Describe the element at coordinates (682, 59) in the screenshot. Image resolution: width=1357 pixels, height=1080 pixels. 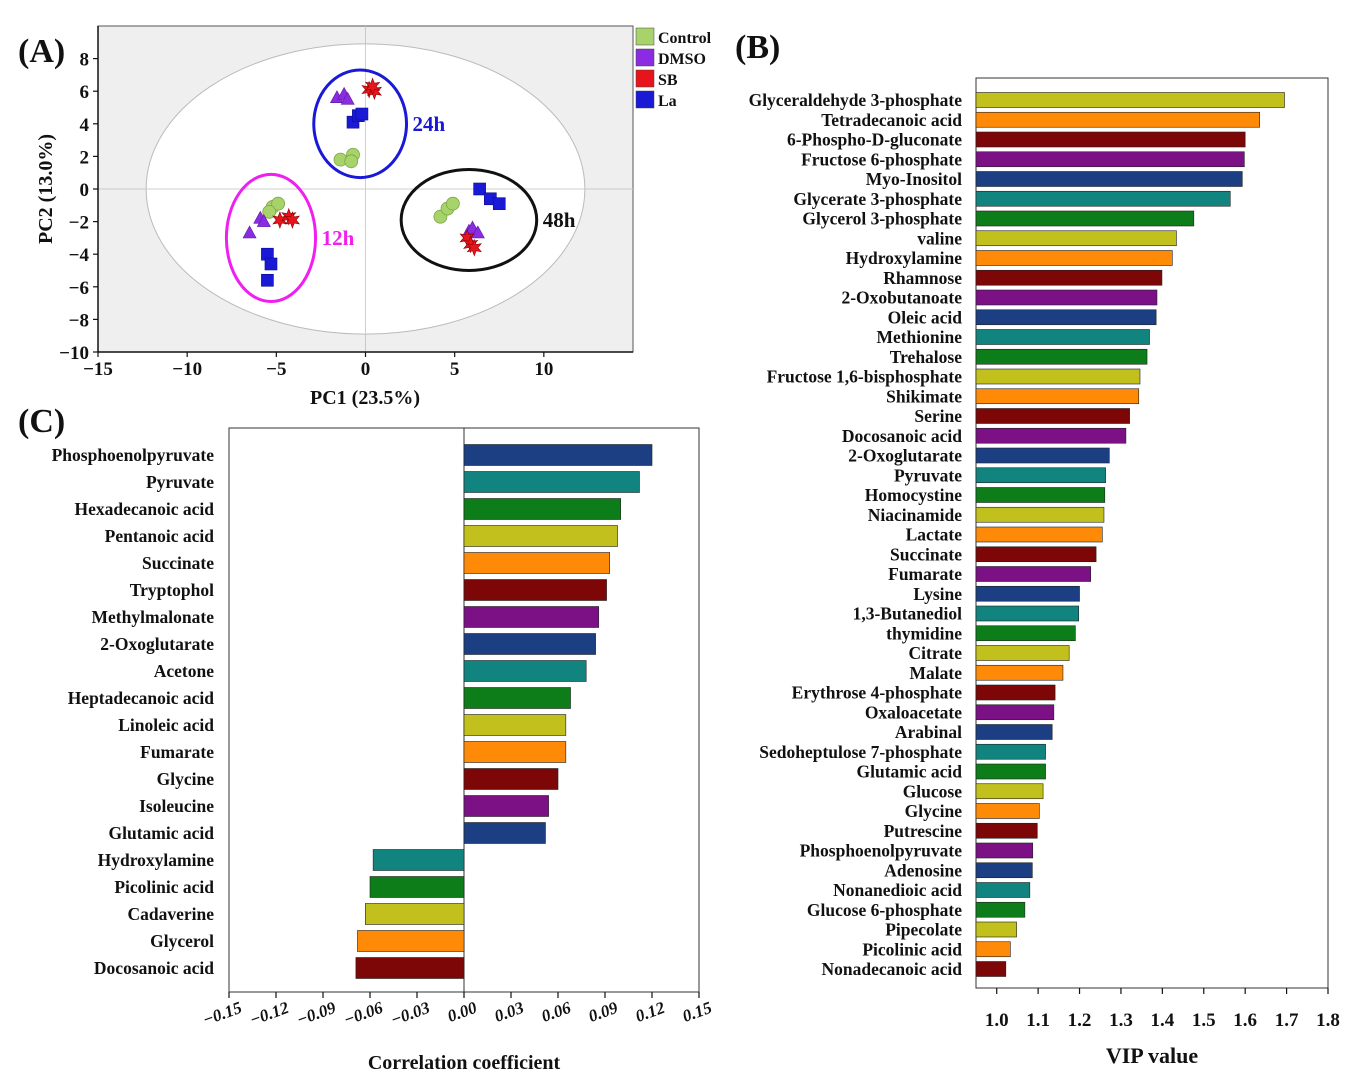
I see `legend-label-DMSO: DMSO` at that location.